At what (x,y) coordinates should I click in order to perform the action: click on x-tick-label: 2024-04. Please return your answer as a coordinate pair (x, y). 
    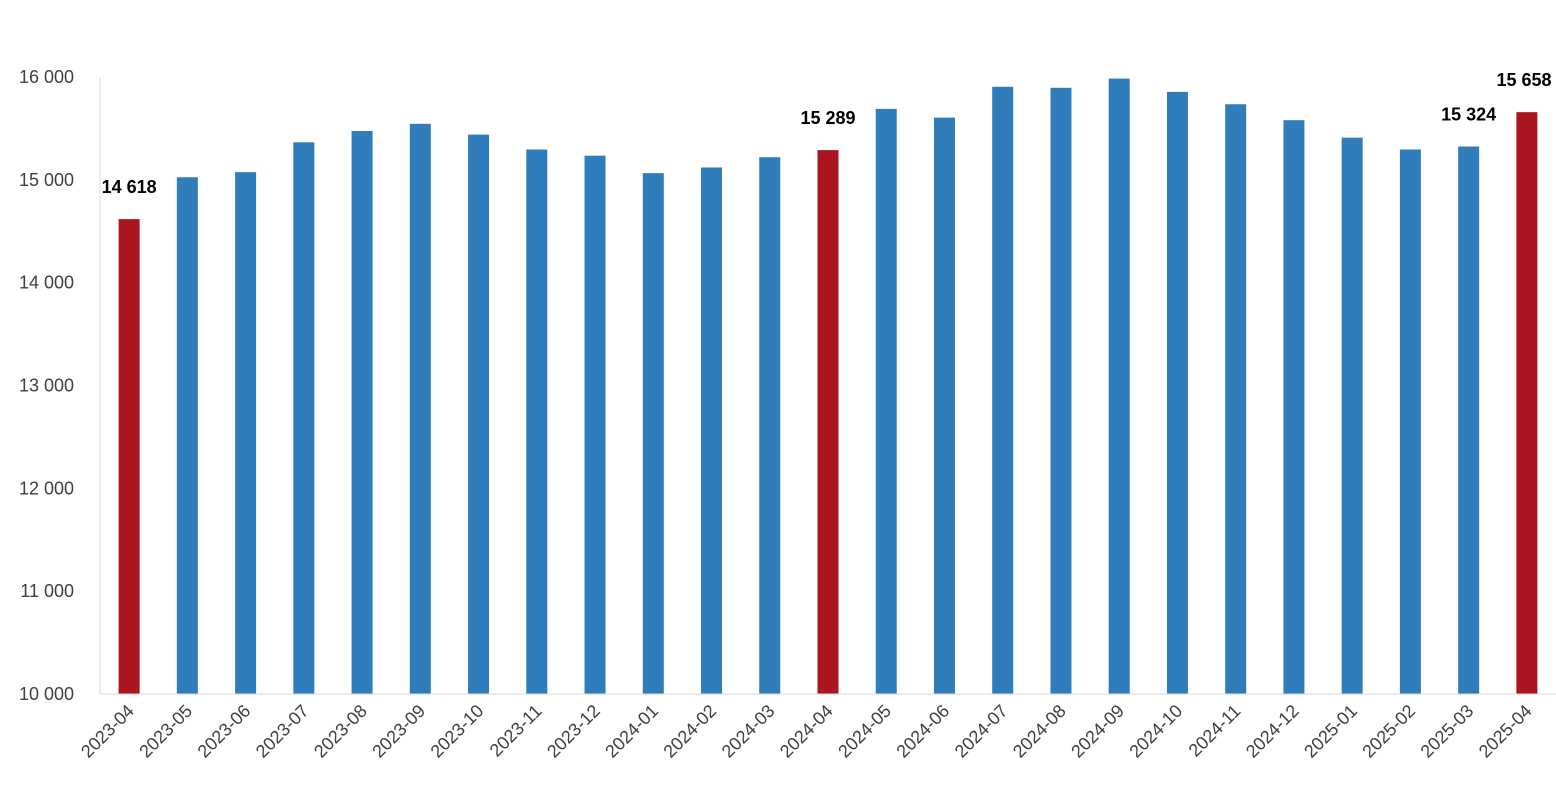
    Looking at the image, I should click on (806, 731).